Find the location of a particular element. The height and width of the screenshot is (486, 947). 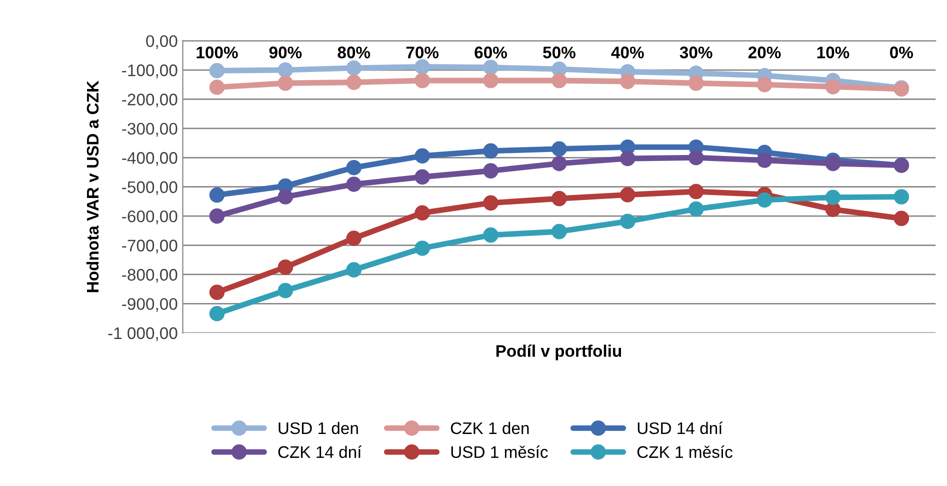

legend-label: CZK 1 měsíc is located at coordinates (684, 452).